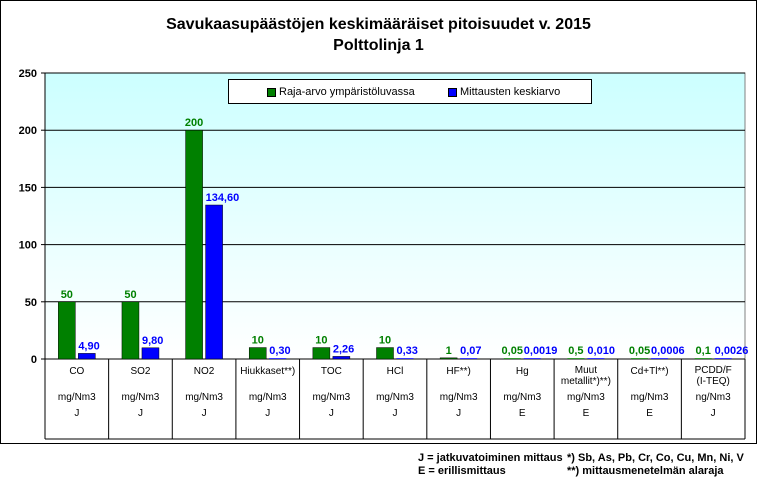 Image resolution: width=762 pixels, height=491 pixels. What do you see at coordinates (713, 370) in the screenshot?
I see `category-label: PCDD/F` at bounding box center [713, 370].